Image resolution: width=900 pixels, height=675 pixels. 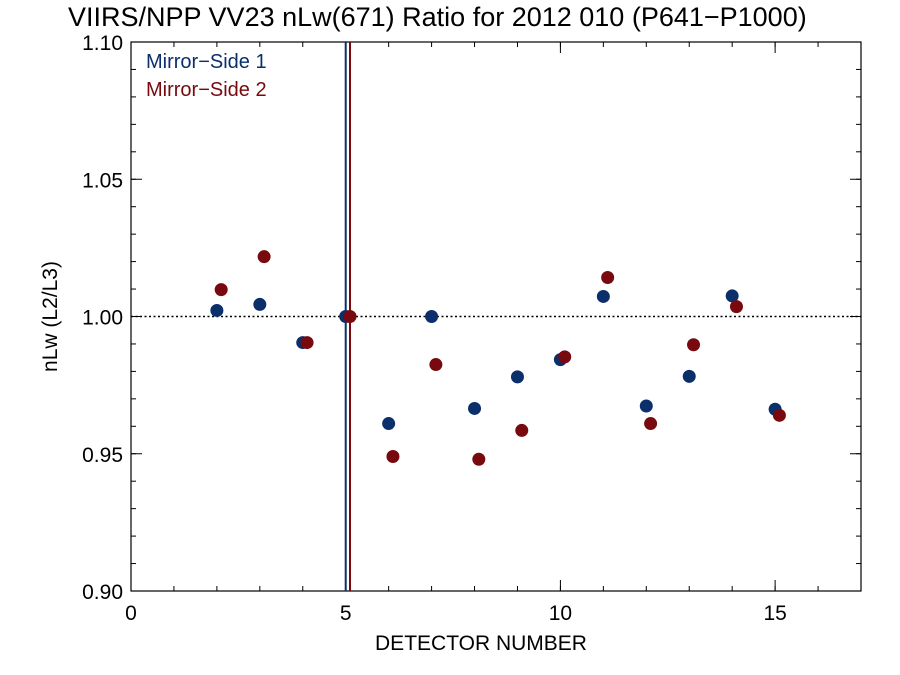 What do you see at coordinates (102, 180) in the screenshot?
I see `y-tick-label: 1.05` at bounding box center [102, 180].